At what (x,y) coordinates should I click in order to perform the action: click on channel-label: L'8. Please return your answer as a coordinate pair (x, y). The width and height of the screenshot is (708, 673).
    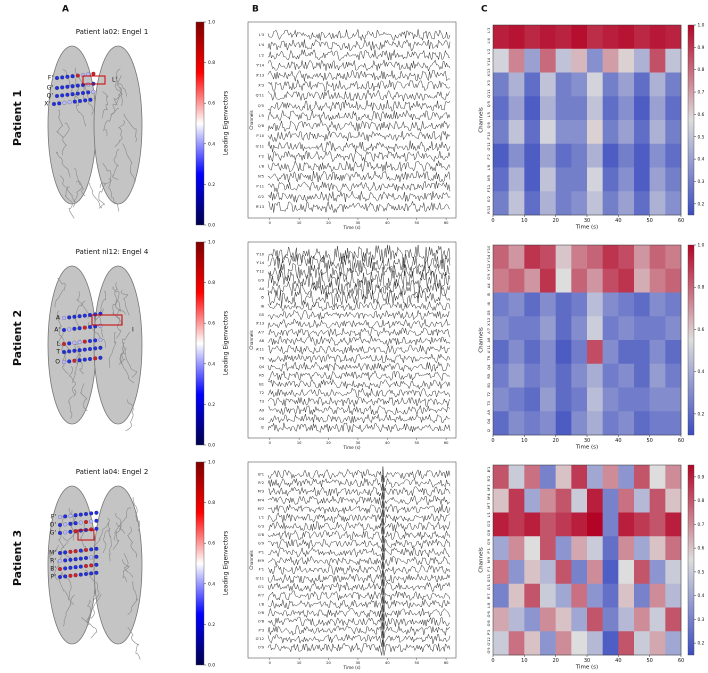
    Looking at the image, I should click on (262, 167).